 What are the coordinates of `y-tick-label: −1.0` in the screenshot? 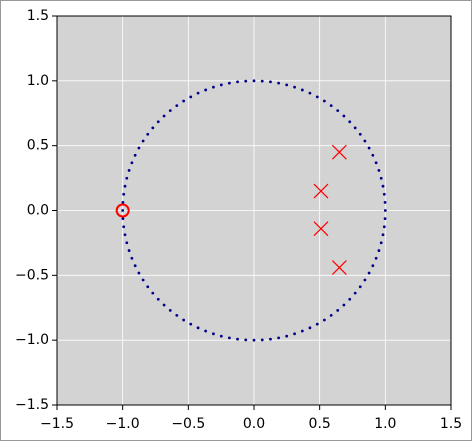 It's located at (32, 340).